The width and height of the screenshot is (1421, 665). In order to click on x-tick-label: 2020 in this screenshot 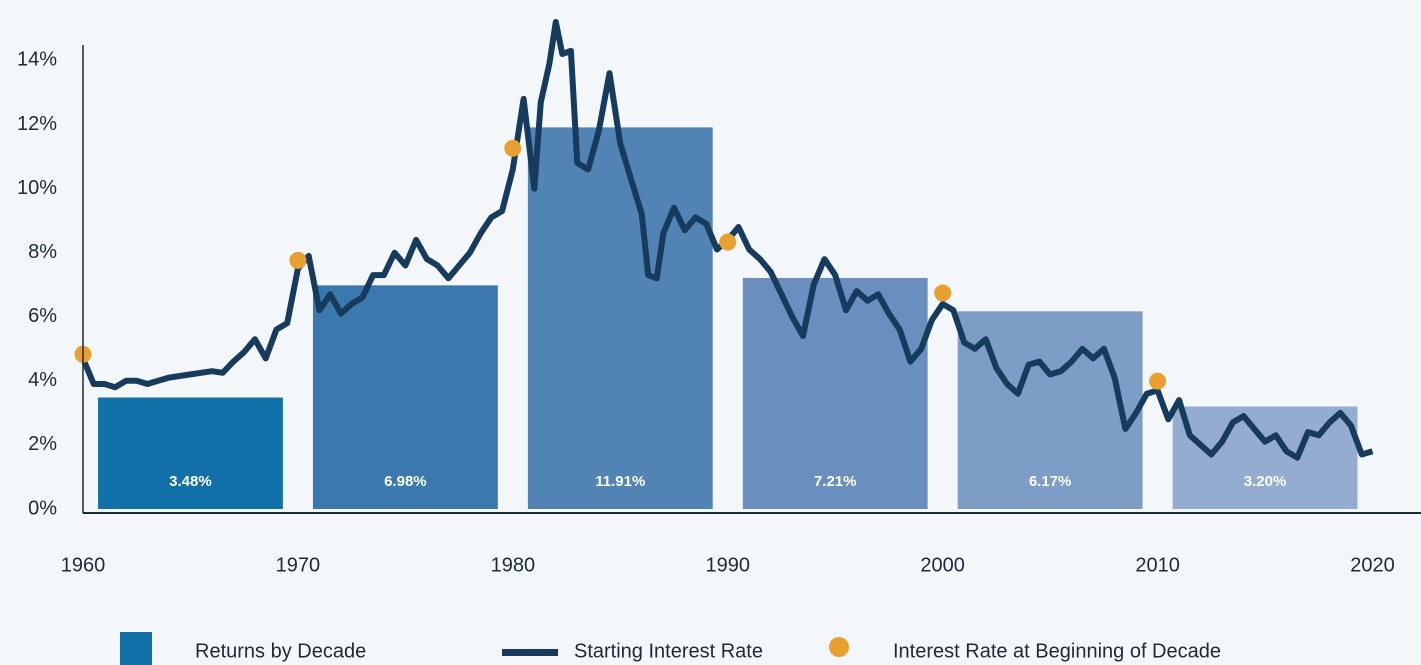, I will do `click(1372, 565)`.